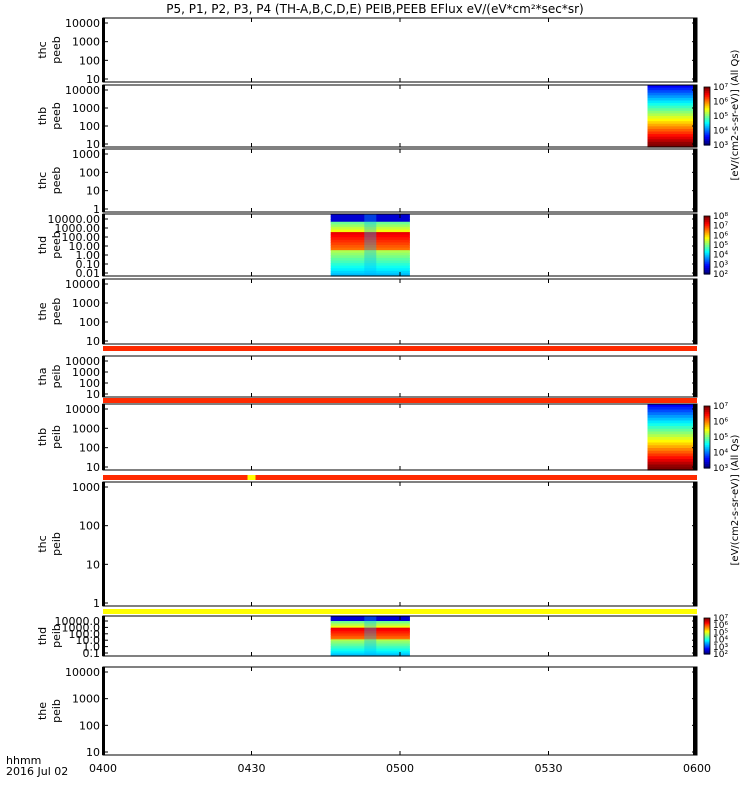  I want to click on y-axis-label: thd, so click(42, 636).